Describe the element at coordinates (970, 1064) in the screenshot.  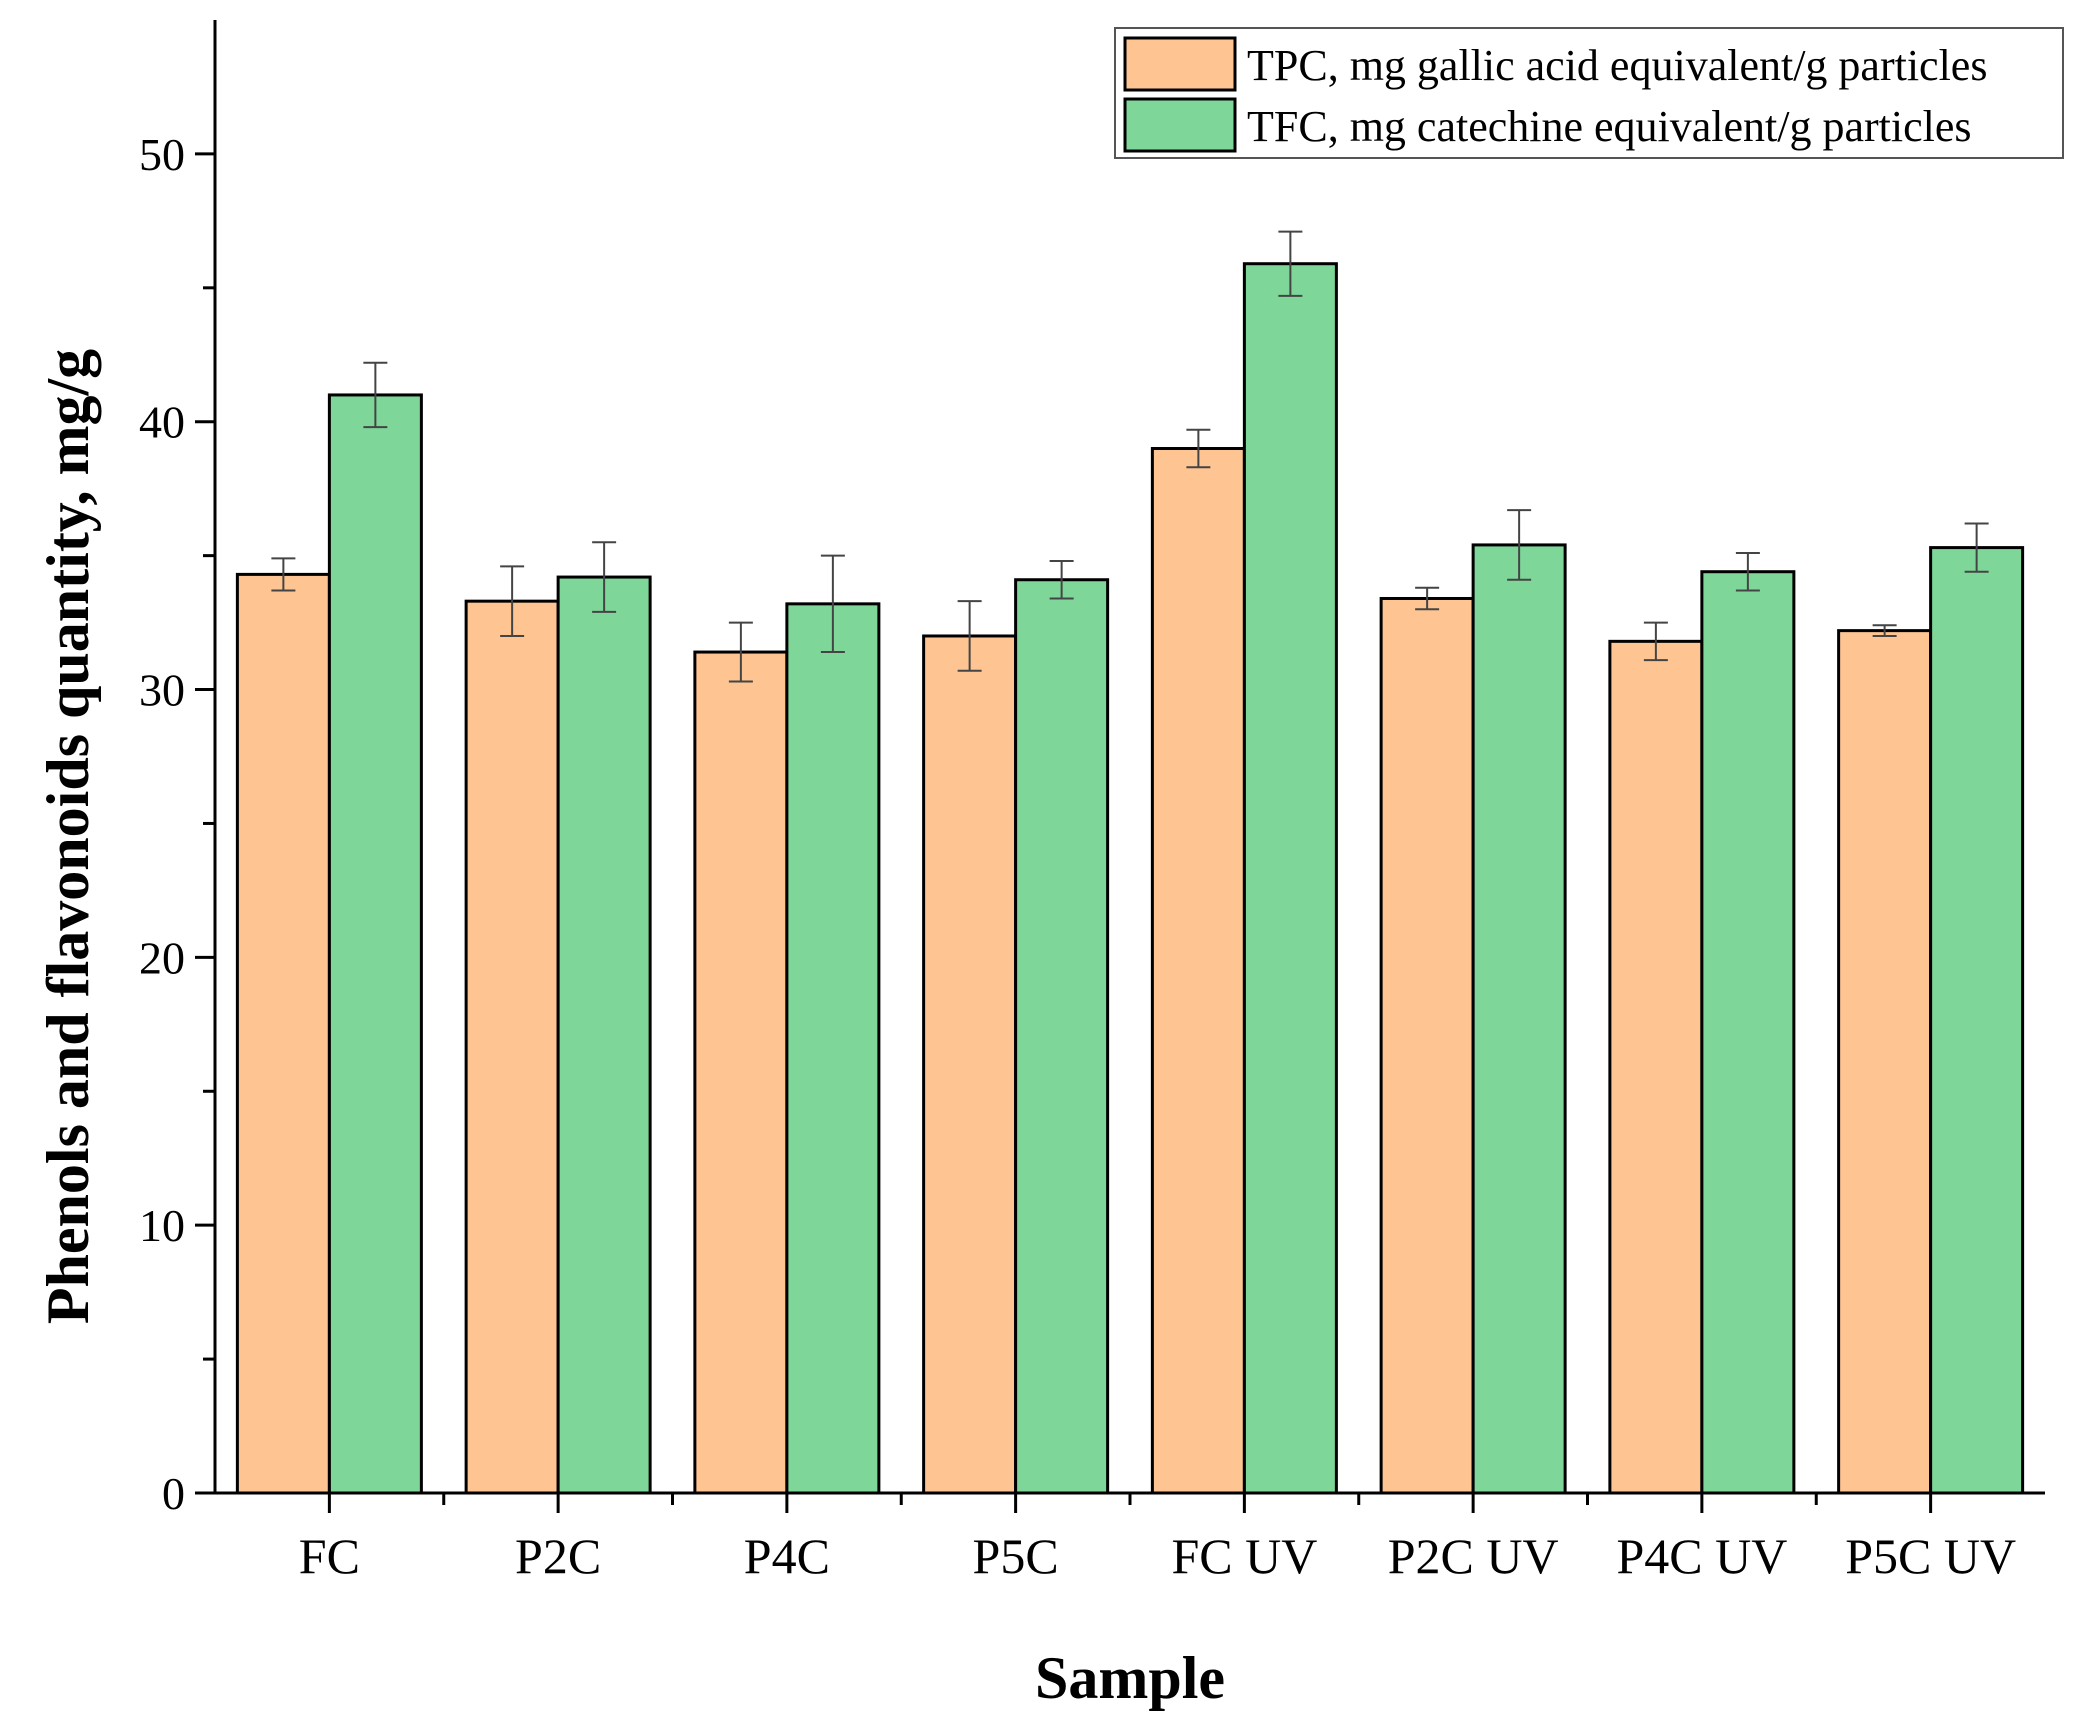
I see `bar-tpc-p5c` at that location.